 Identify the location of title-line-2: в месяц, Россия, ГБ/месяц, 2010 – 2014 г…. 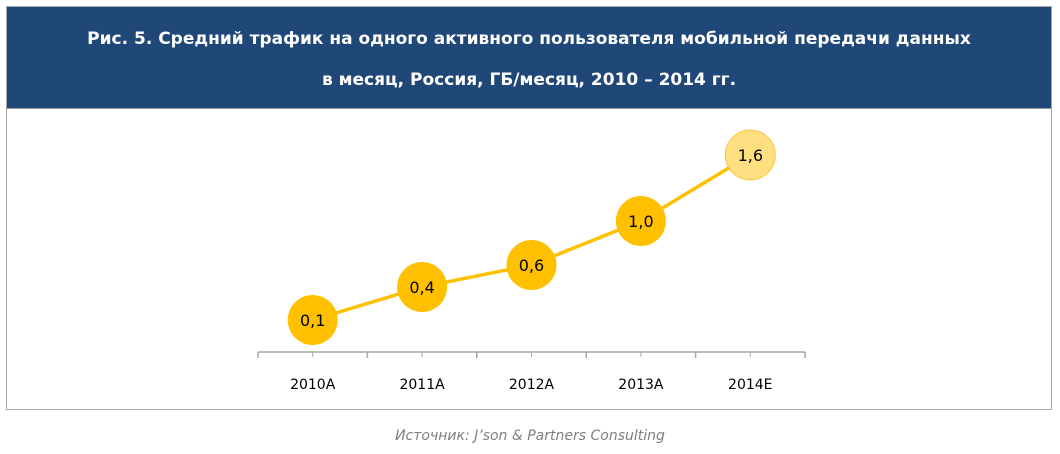
(529, 80).